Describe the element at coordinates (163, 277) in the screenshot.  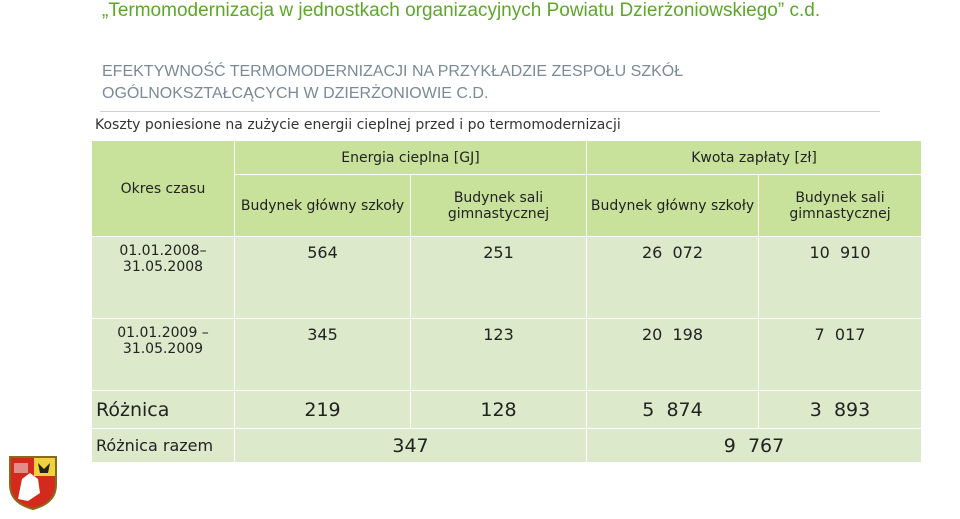
I see `row-period: 01.01.2008– 31.05.2008` at that location.